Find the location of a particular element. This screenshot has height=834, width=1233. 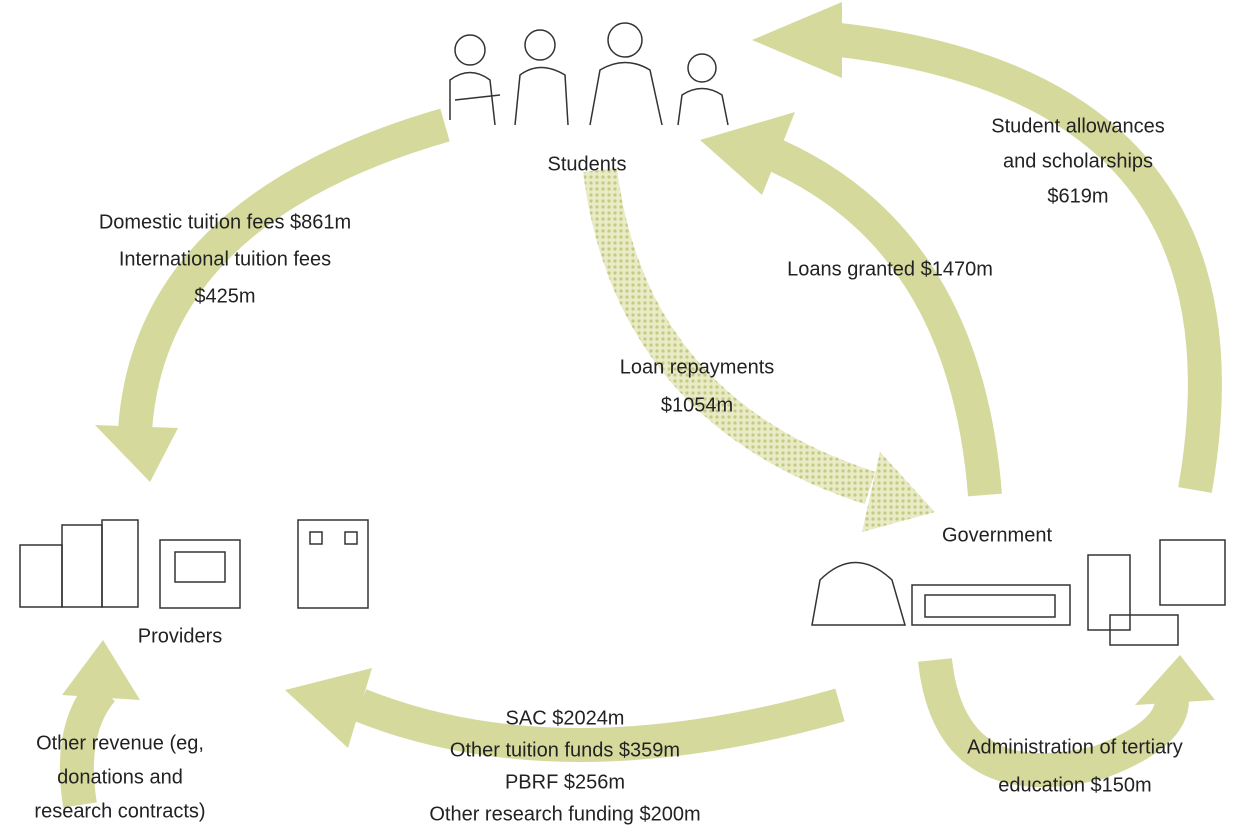

students-illustration is located at coordinates (589, 74).